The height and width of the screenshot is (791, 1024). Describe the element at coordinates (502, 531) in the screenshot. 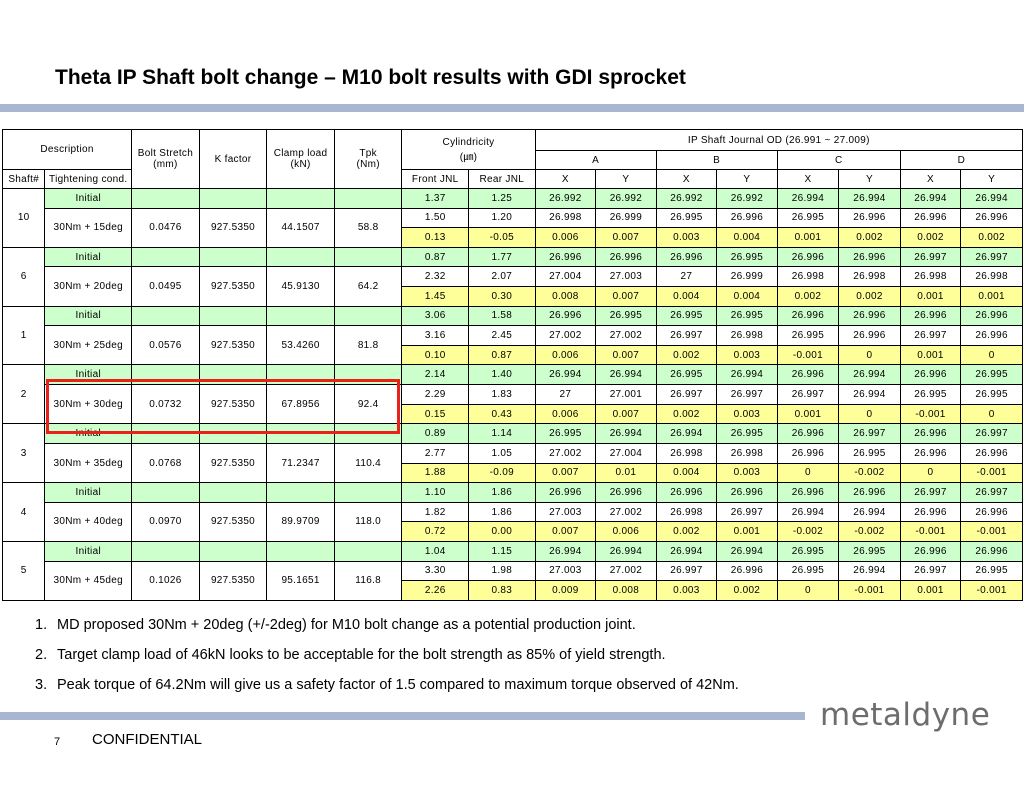

I see `delta-cell: 0.00` at that location.